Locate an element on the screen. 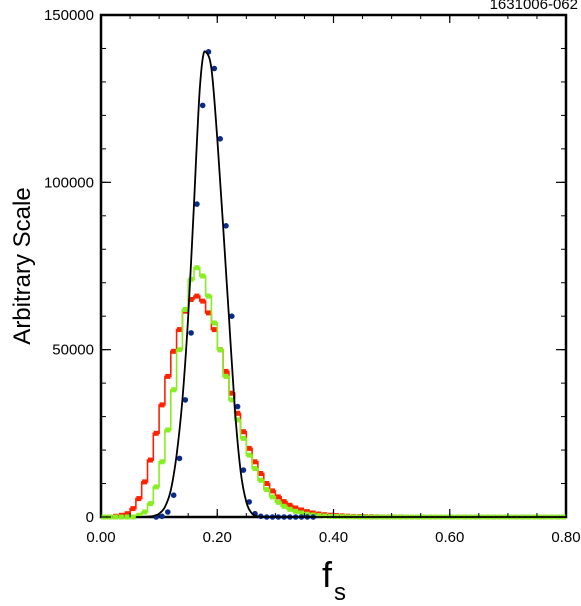 This screenshot has height=606, width=581. x-axis-title: f s is located at coordinates (334, 580).